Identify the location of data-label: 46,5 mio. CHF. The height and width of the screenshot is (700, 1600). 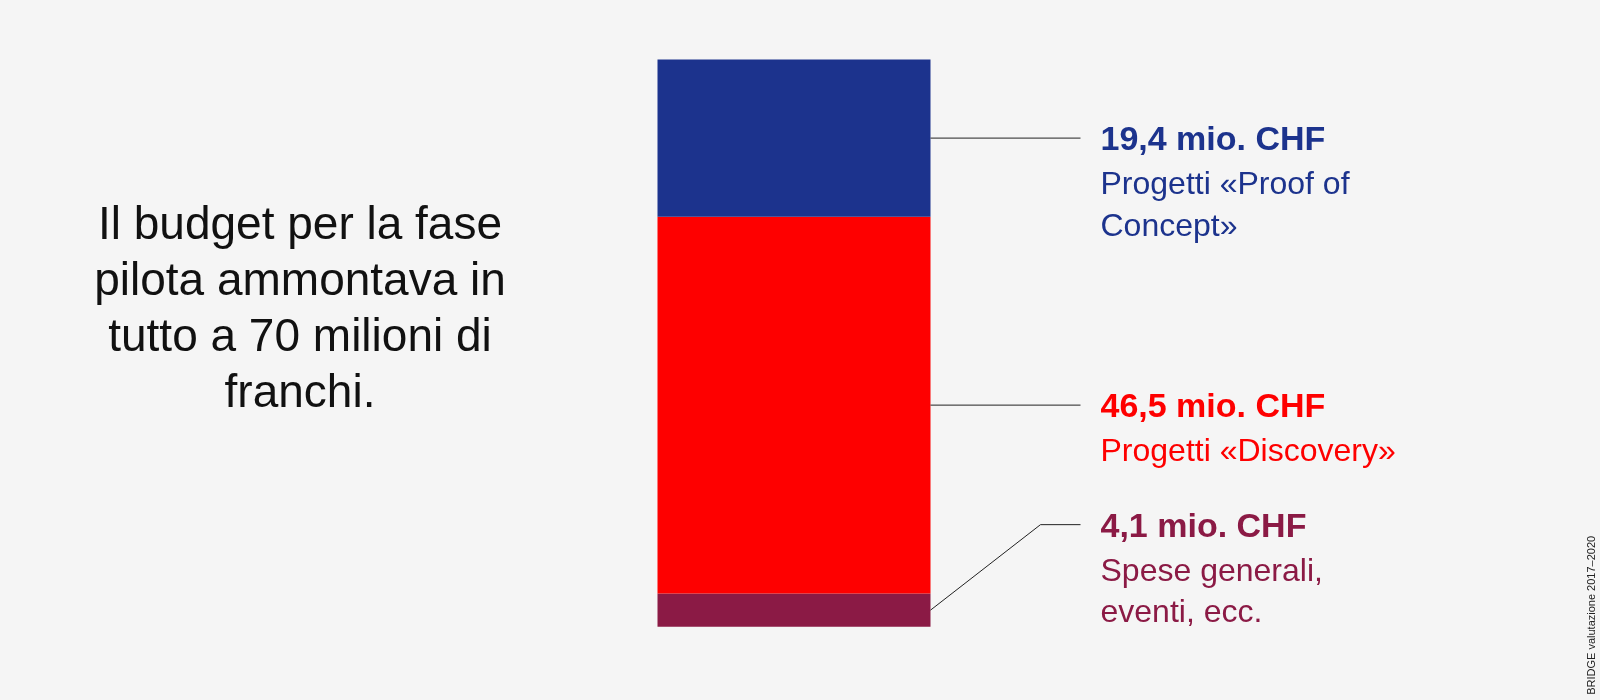
(1213, 405).